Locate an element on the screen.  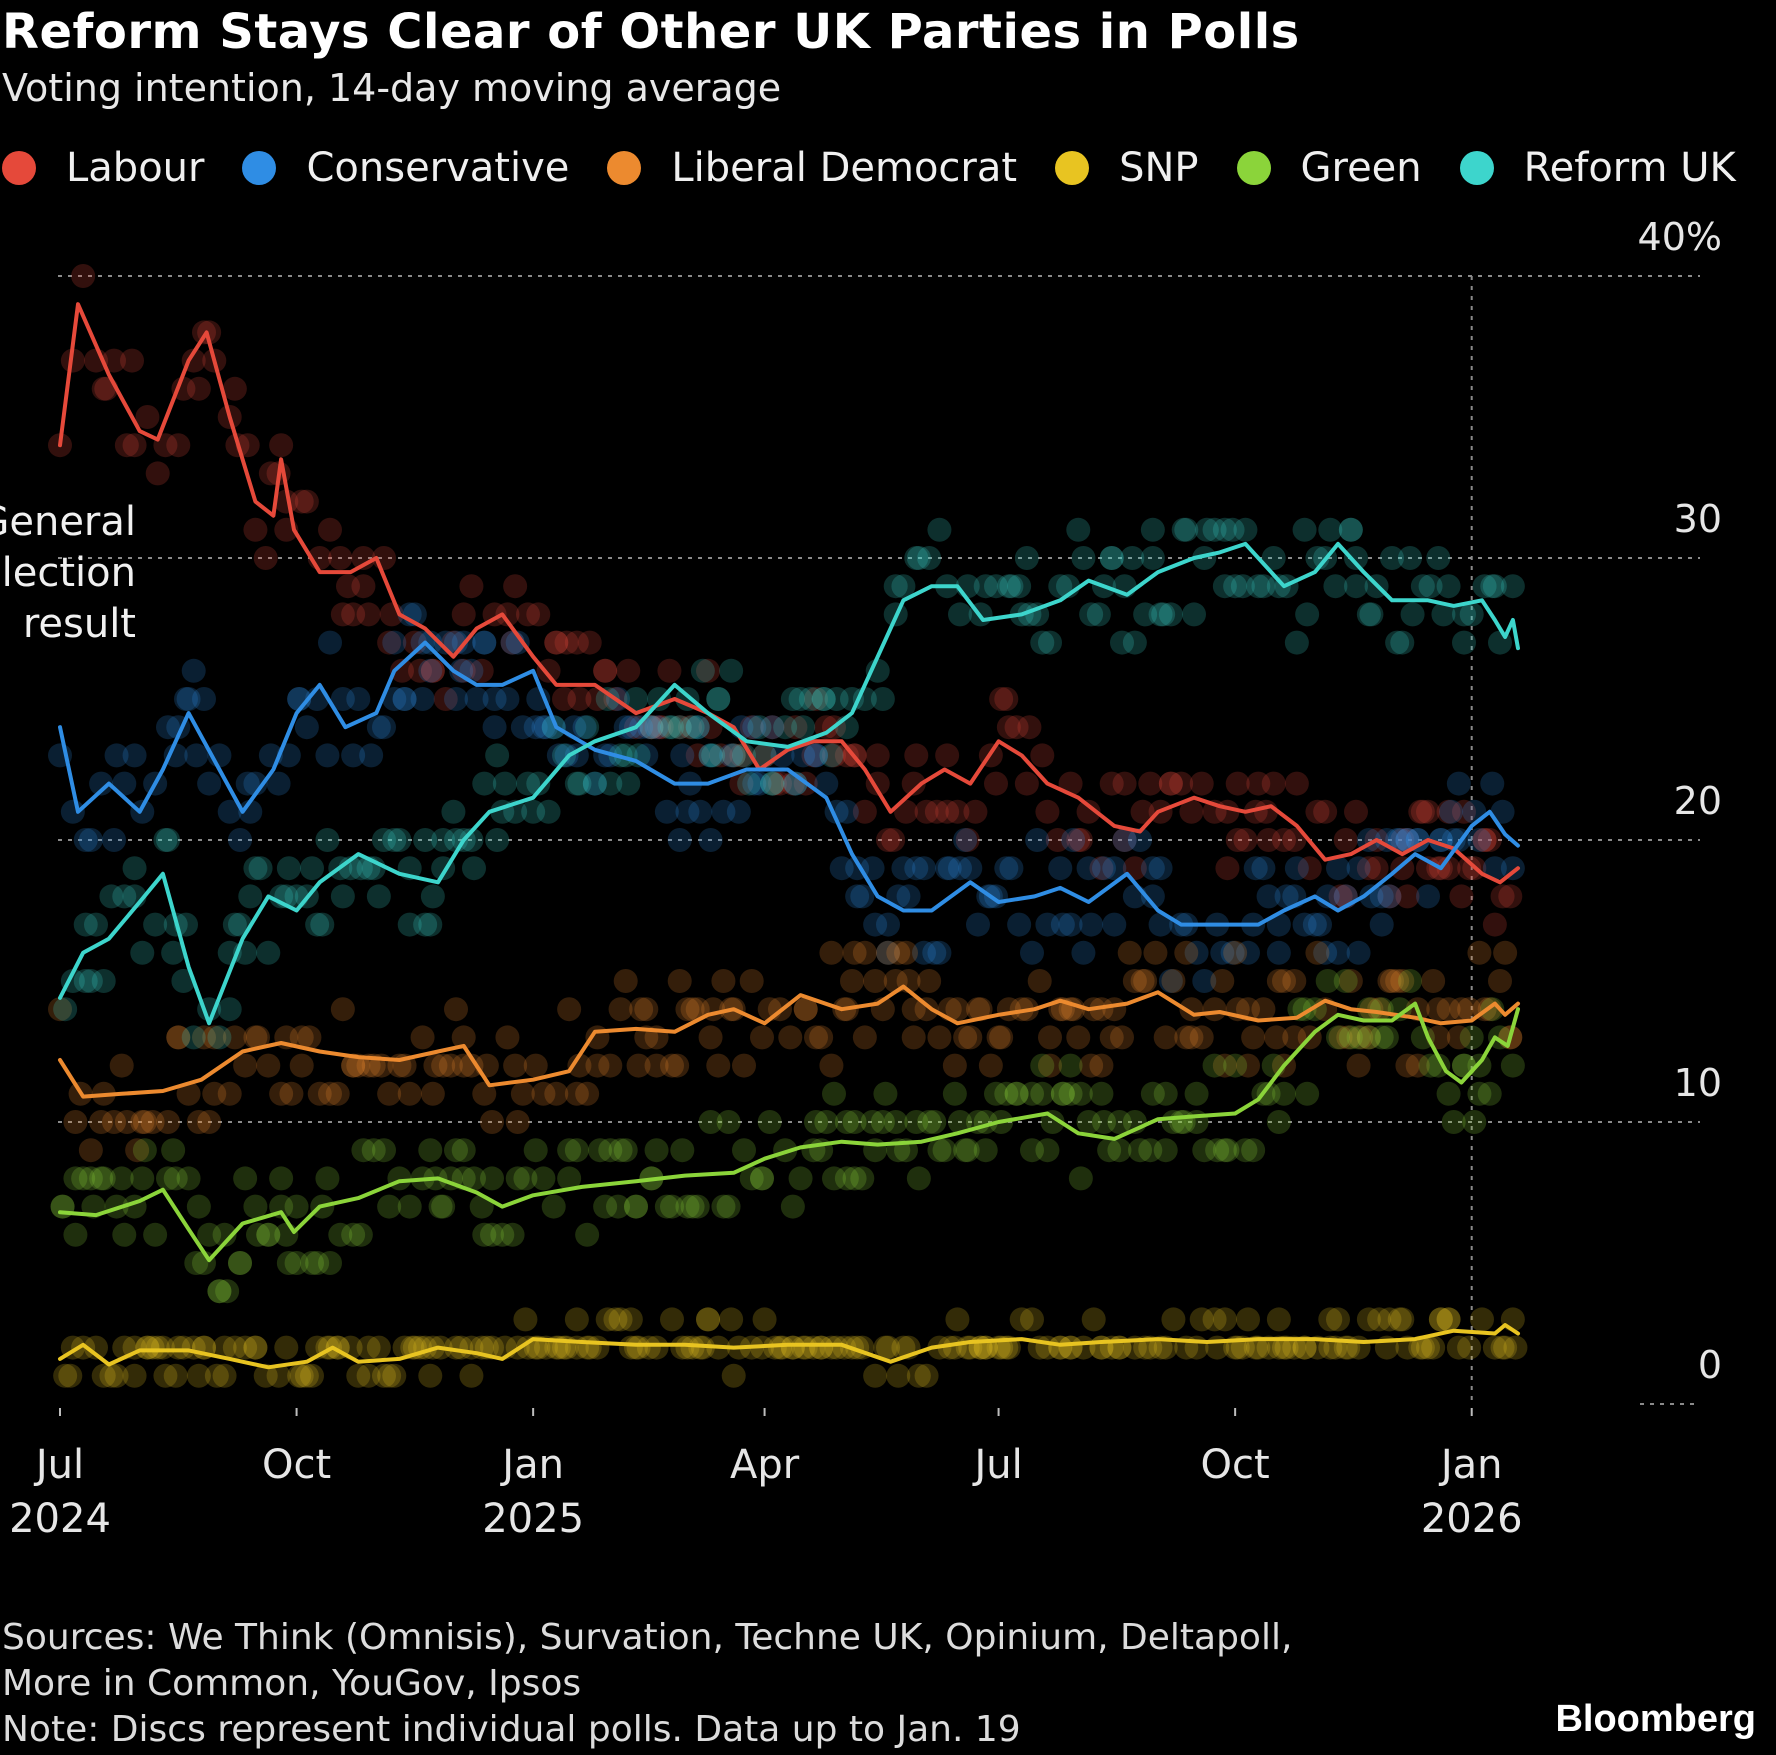
legend-label: SNP is located at coordinates (1159, 168).